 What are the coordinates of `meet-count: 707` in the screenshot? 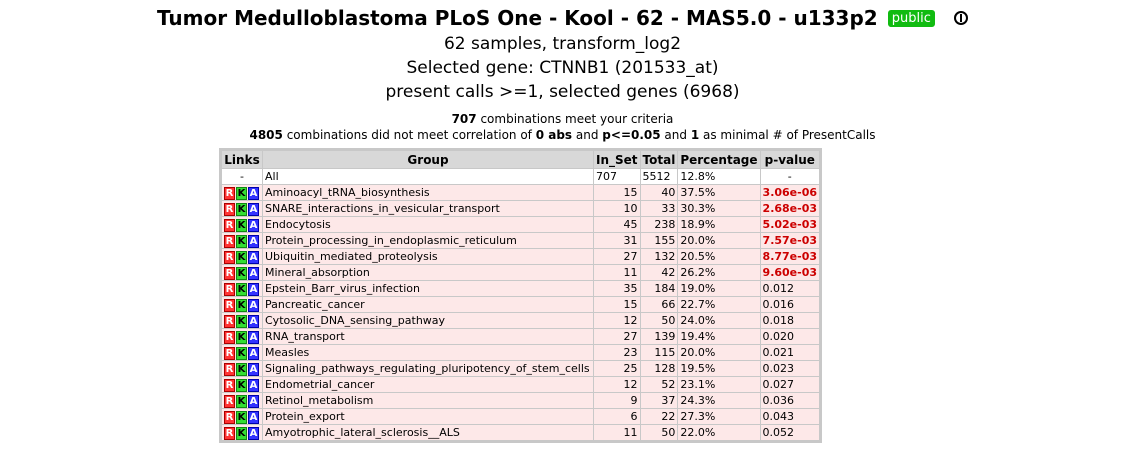 It's located at (464, 119).